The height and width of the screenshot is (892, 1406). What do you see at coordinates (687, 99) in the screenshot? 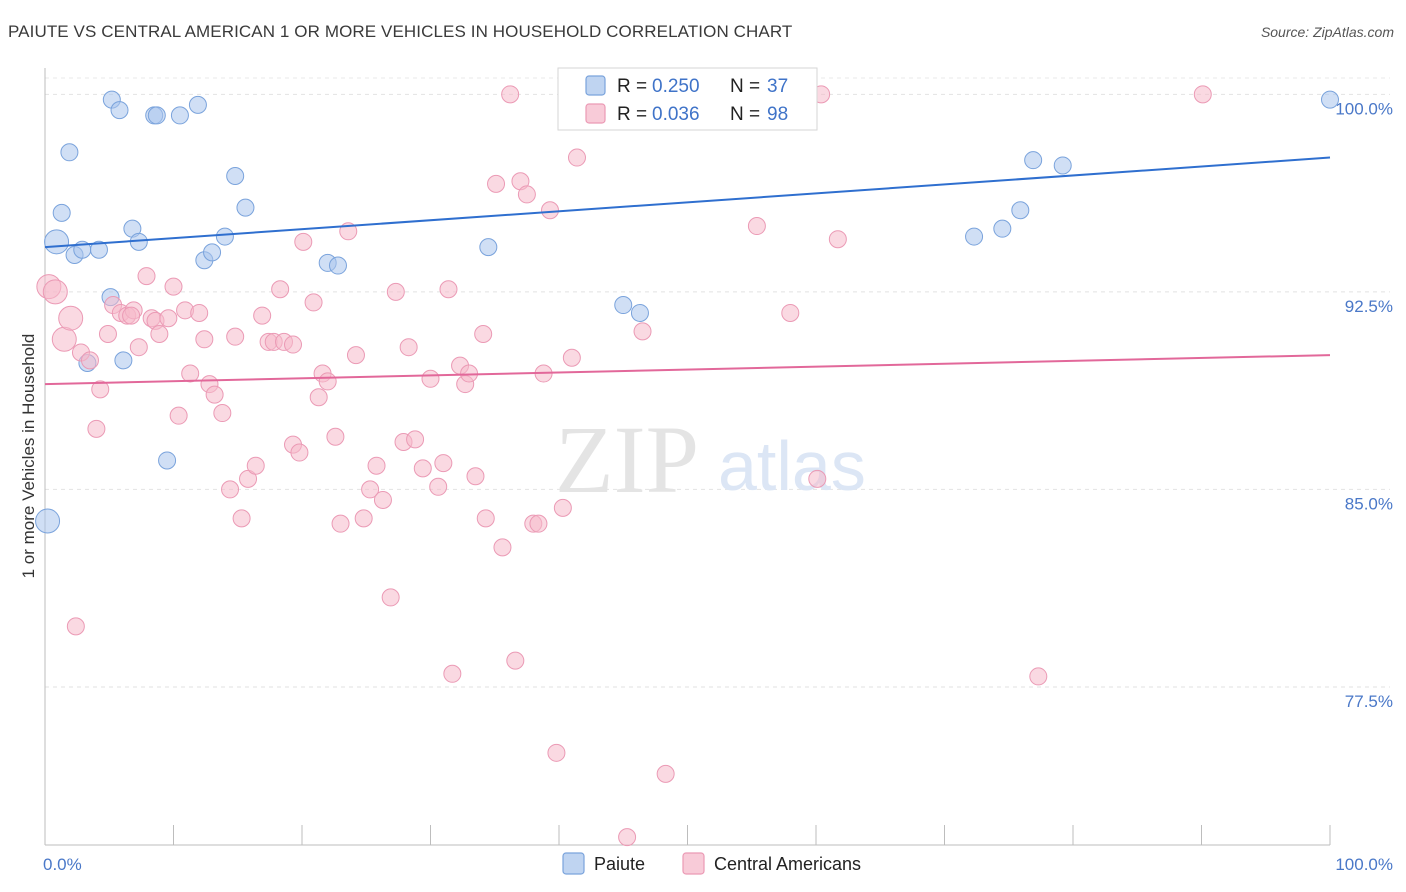
I see `legend: R = 0.250 N = 37 R = 0.036 N = 98` at bounding box center [687, 99].